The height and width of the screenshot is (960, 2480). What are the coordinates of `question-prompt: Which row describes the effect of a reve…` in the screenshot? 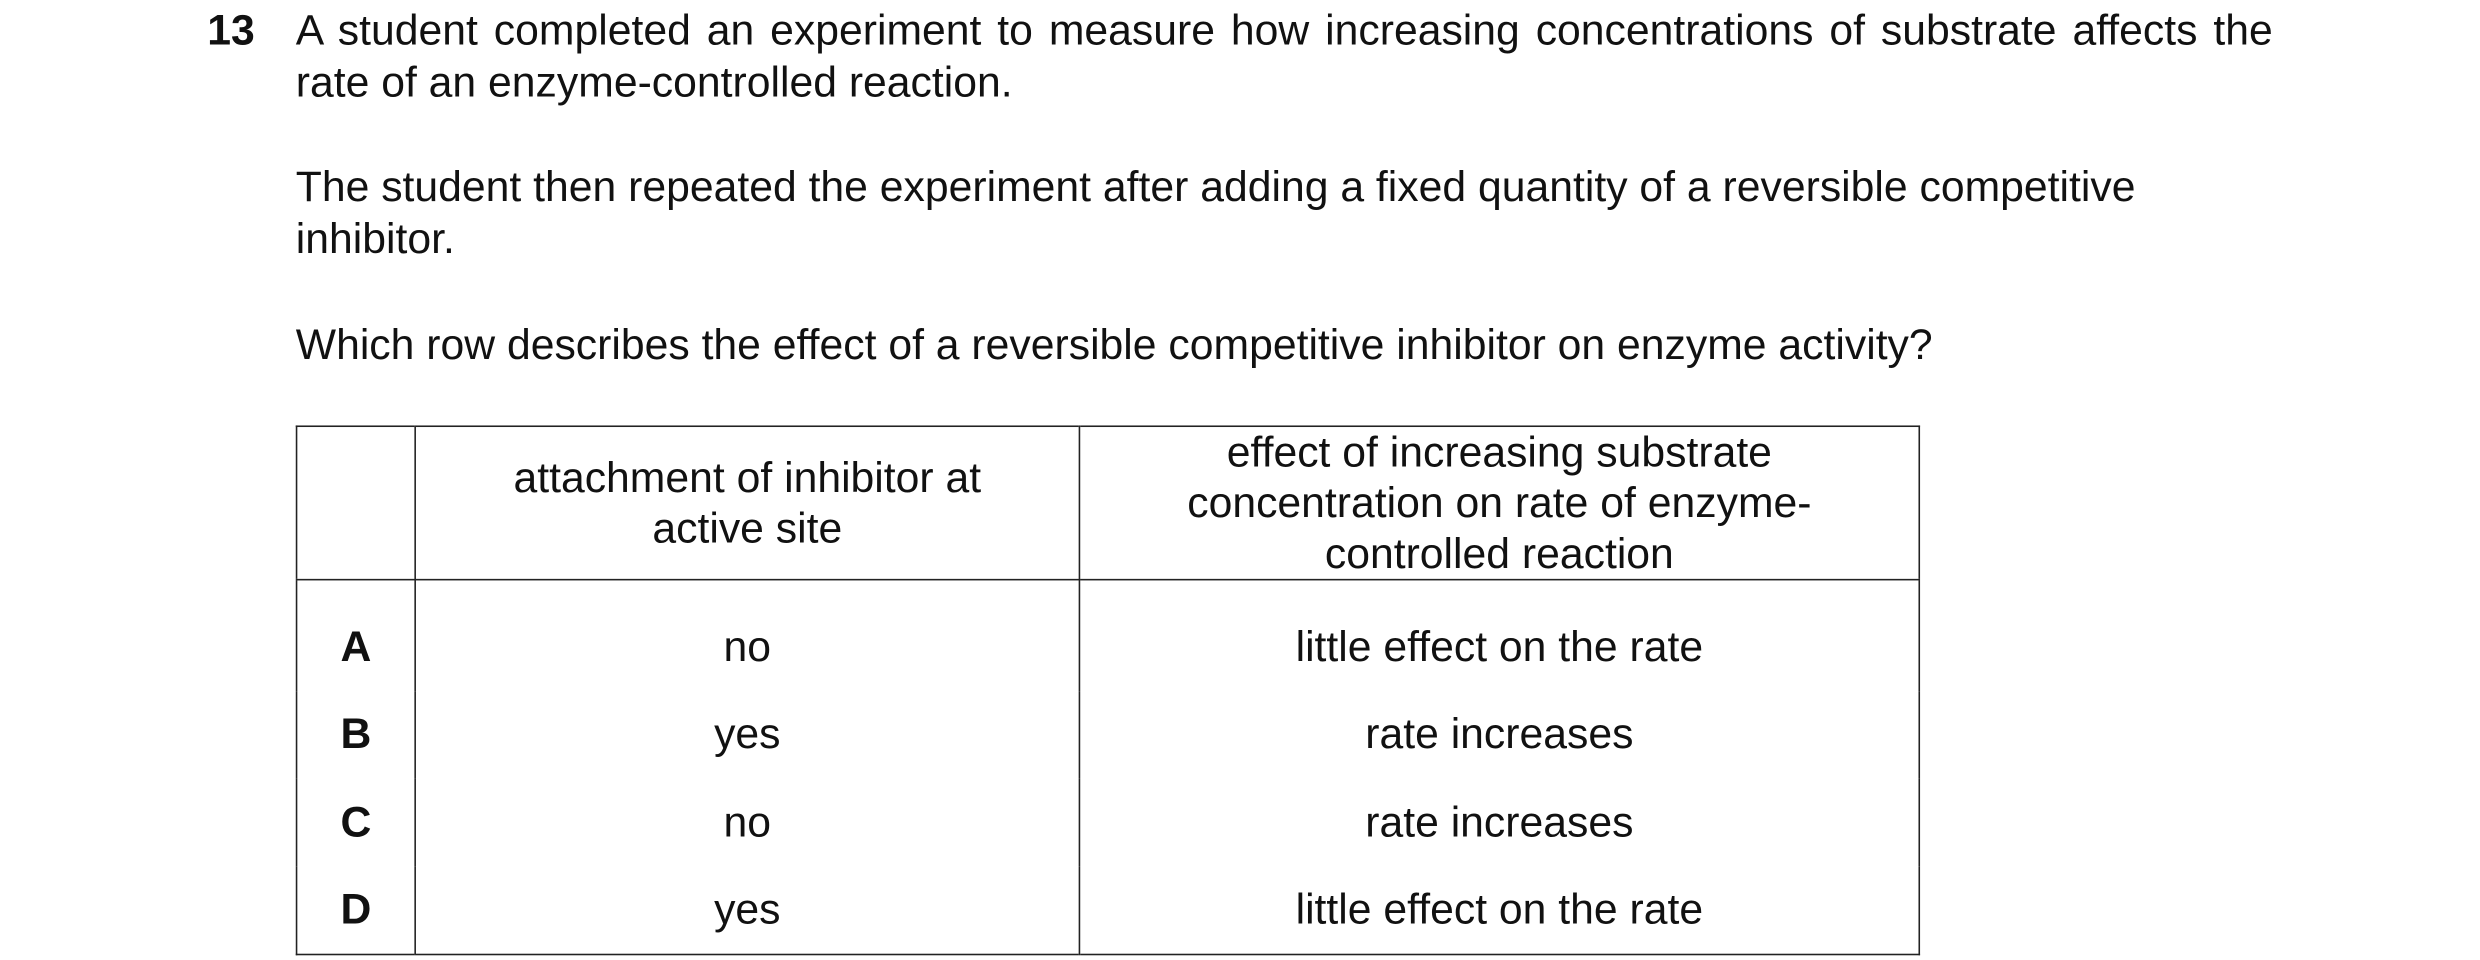 It's located at (1114, 345).